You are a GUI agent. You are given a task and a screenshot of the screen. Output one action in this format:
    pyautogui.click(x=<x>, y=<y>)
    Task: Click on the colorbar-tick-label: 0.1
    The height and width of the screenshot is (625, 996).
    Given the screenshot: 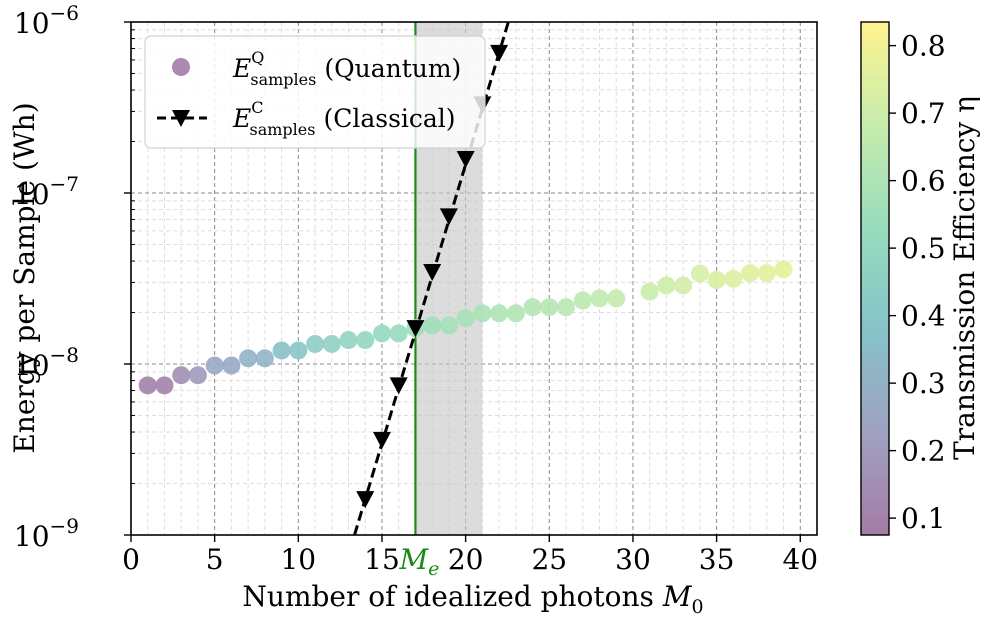 What is the action you would take?
    pyautogui.click(x=923, y=518)
    